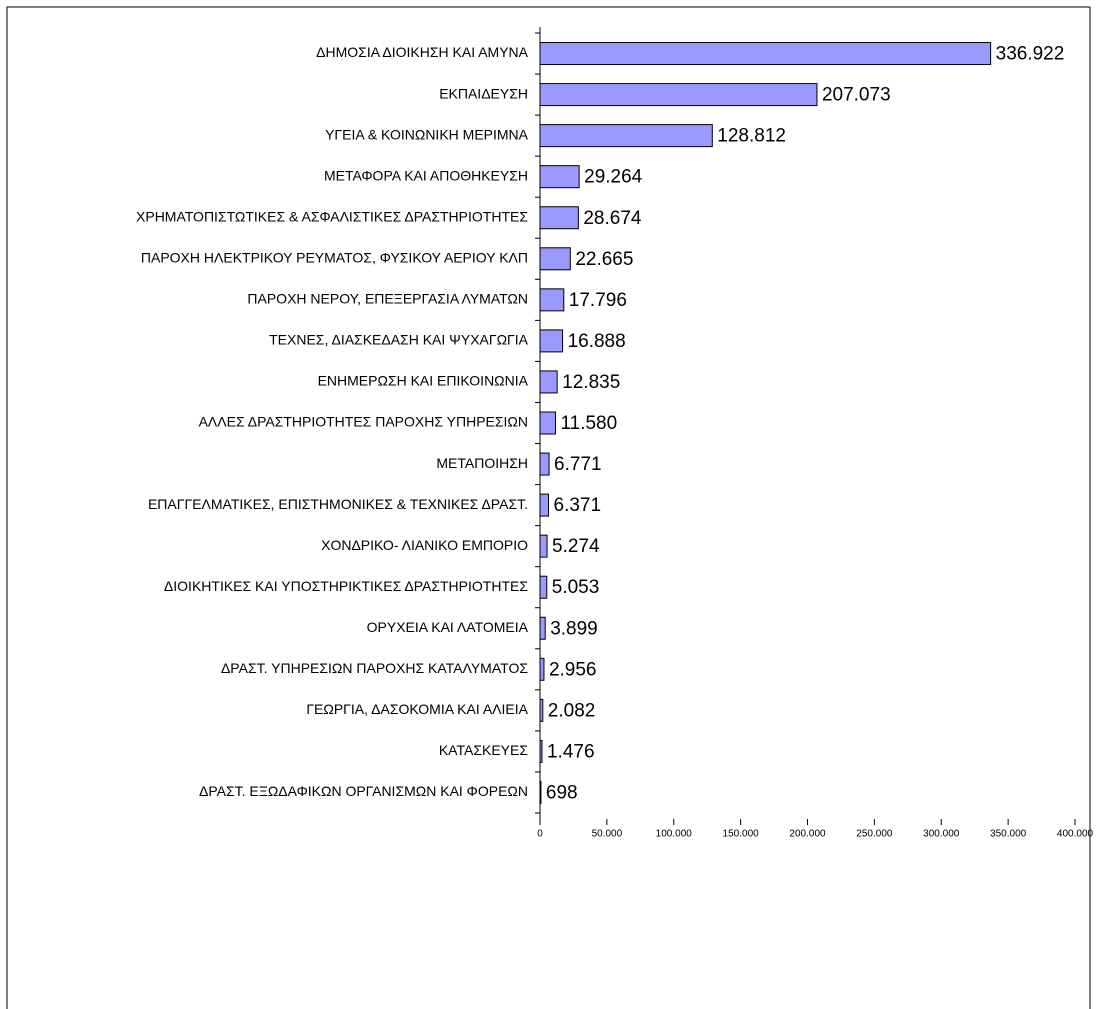 The width and height of the screenshot is (1097, 1009). I want to click on value-label: 29.264, so click(613, 177).